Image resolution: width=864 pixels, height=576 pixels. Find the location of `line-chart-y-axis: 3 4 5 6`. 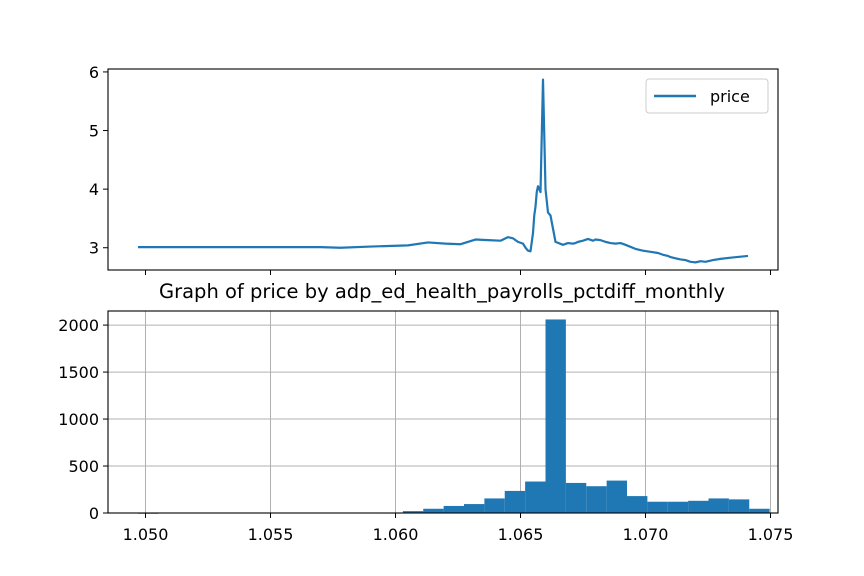

line-chart-y-axis: 3 4 5 6 is located at coordinates (98, 160).